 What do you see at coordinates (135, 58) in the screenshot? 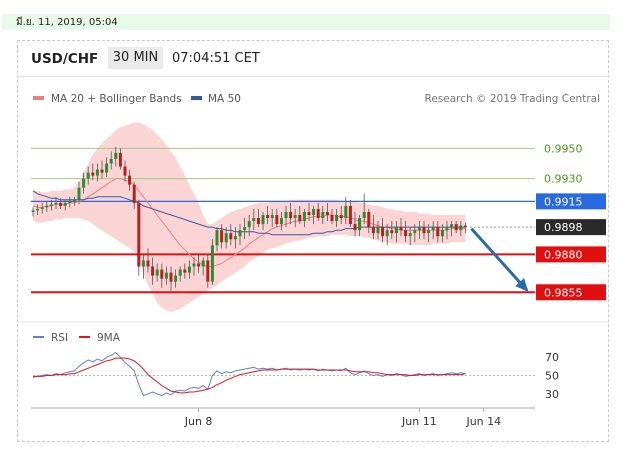
I see `timeframe-badge: 30 MIN` at bounding box center [135, 58].